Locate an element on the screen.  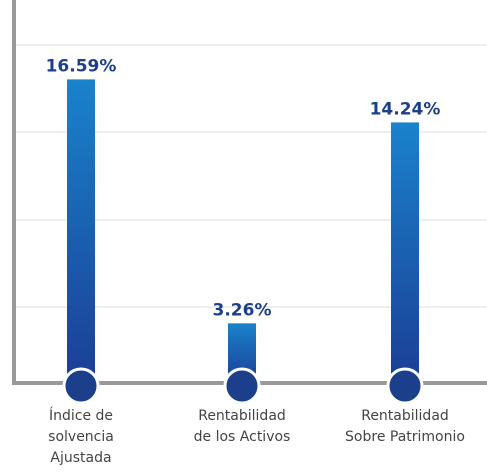
x-tick-label: Índice de solvencia Ajustada is located at coordinates (81, 436).